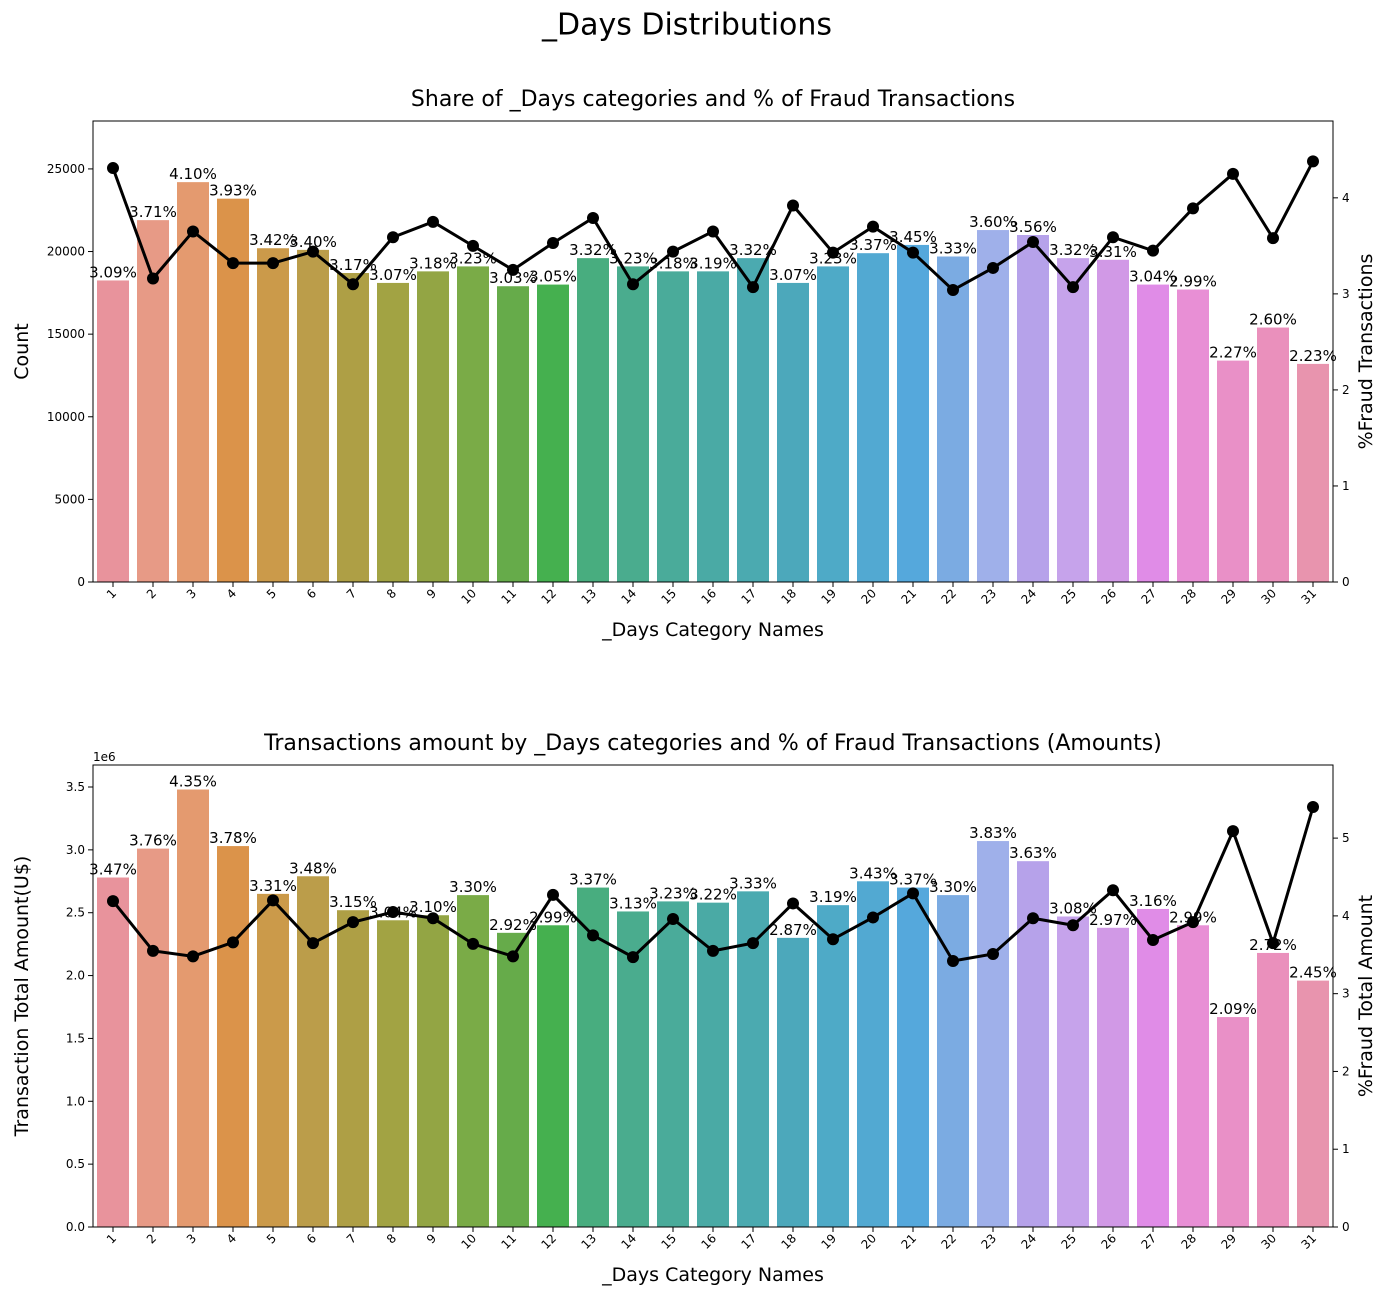 The width and height of the screenshot is (1387, 1296). Describe the element at coordinates (1113, 252) in the screenshot. I see `bar-label: 3.31%` at that location.